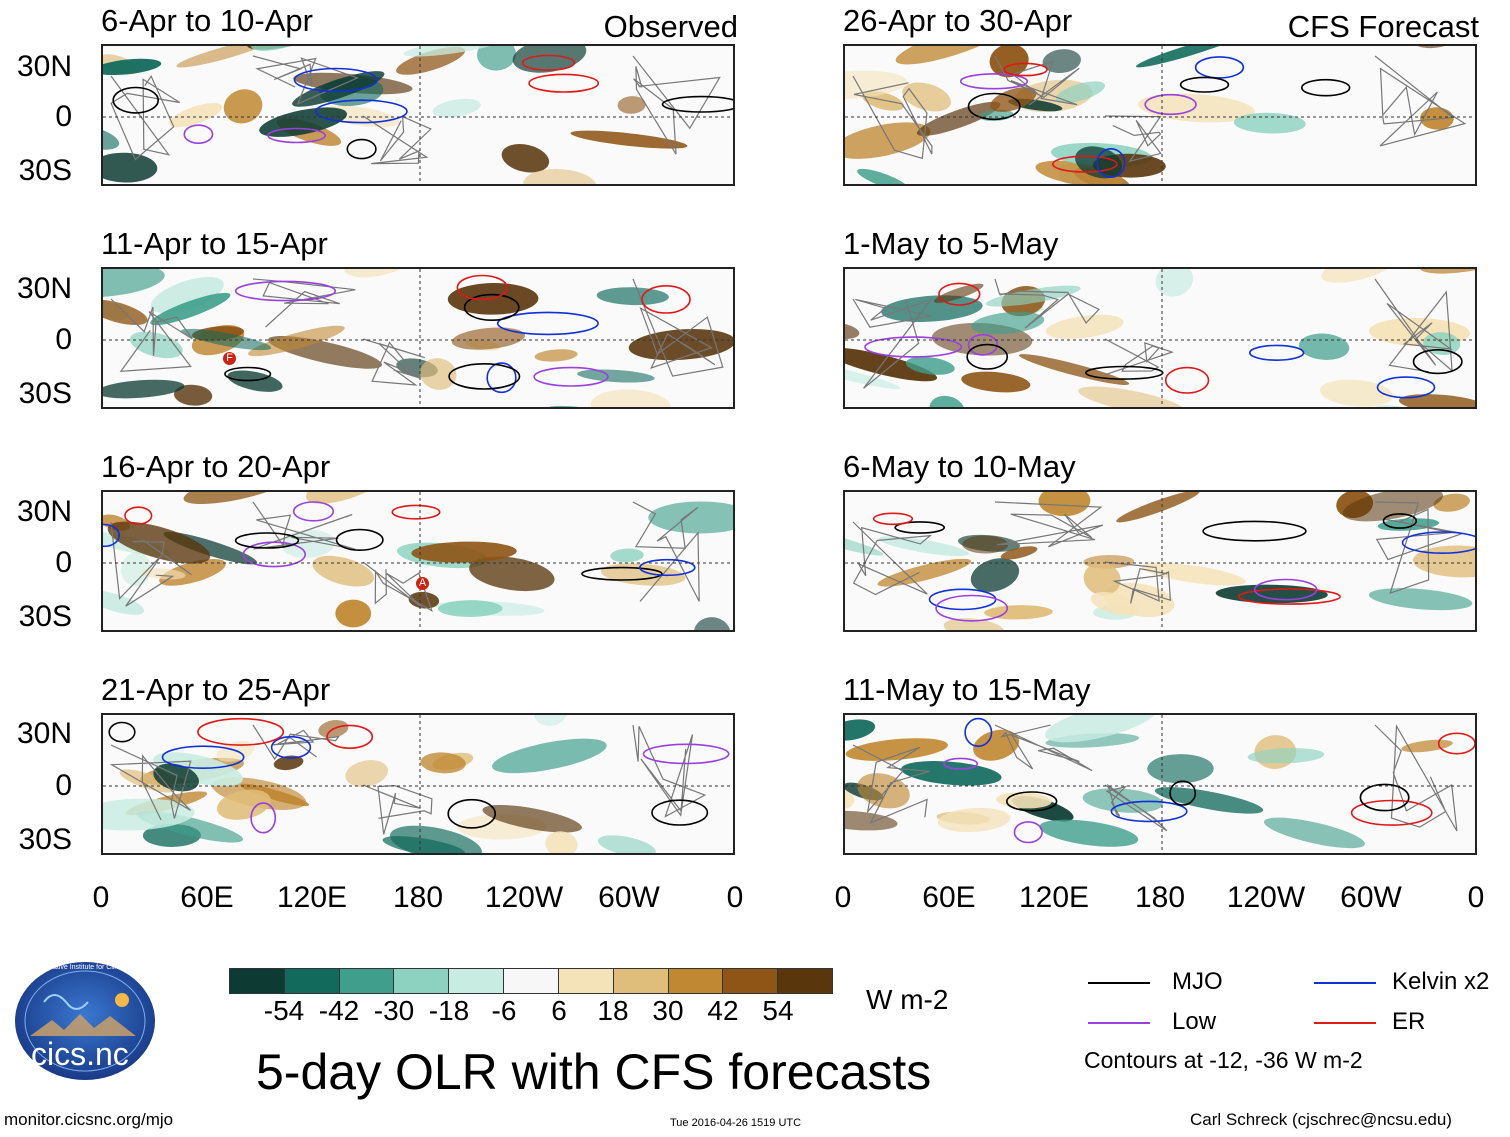  What do you see at coordinates (1441, 981) in the screenshot?
I see `legend-label-kelvin: Kelvin x2` at bounding box center [1441, 981].